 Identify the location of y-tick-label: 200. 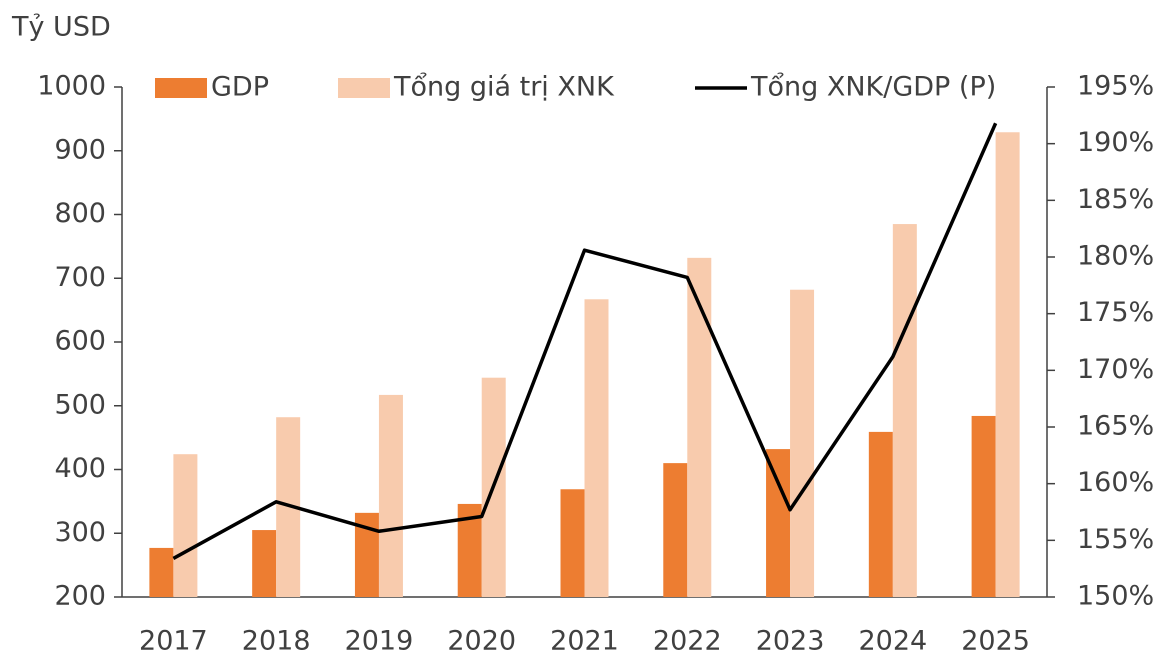
(80, 596).